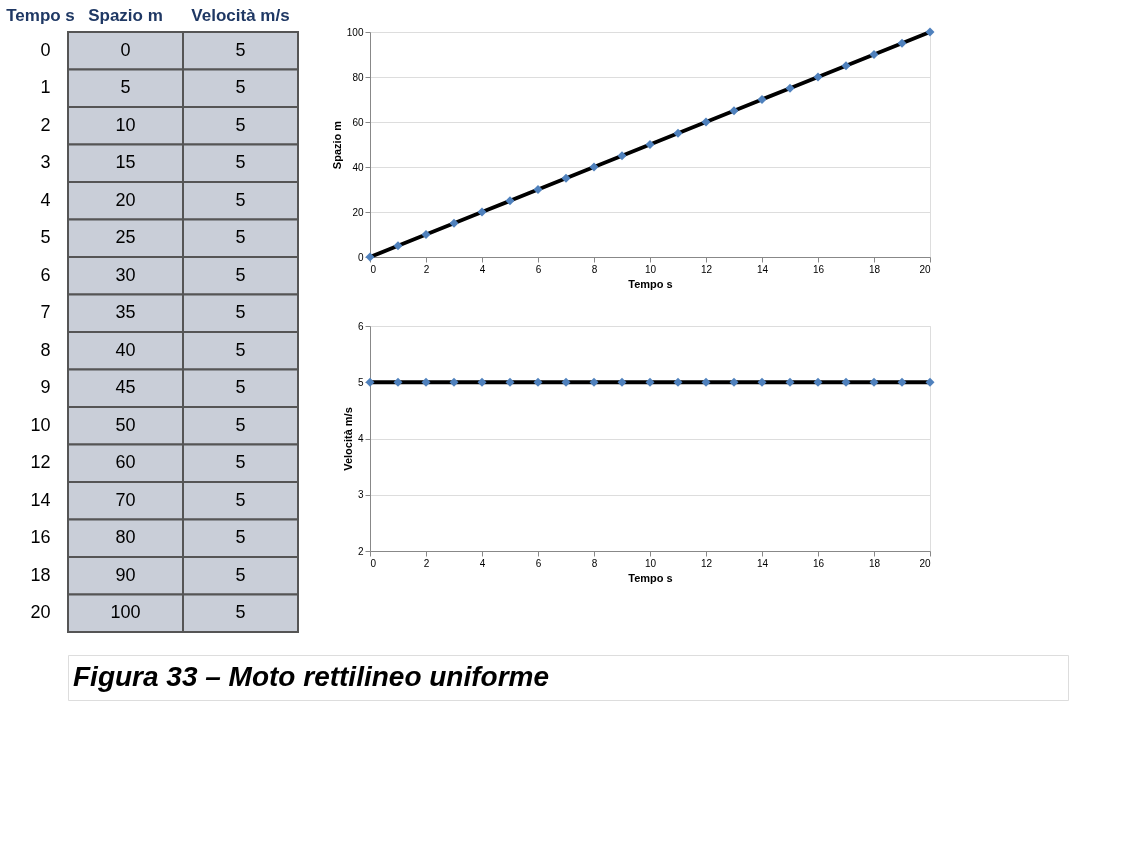  What do you see at coordinates (40, 537) in the screenshot?
I see `y-tick-label: 16` at bounding box center [40, 537].